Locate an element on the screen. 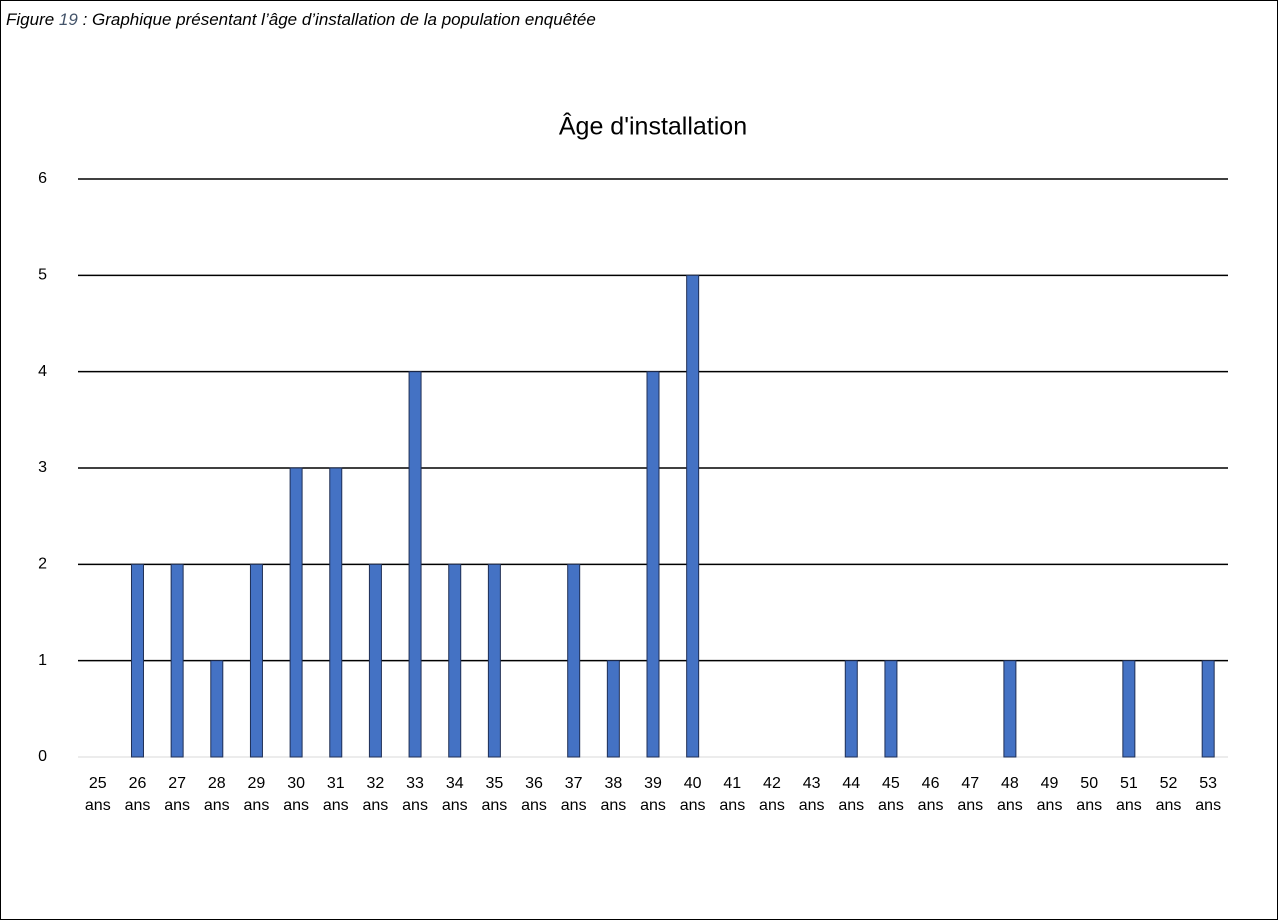 The width and height of the screenshot is (1278, 920). x-tick-label: 45 ans is located at coordinates (891, 794).